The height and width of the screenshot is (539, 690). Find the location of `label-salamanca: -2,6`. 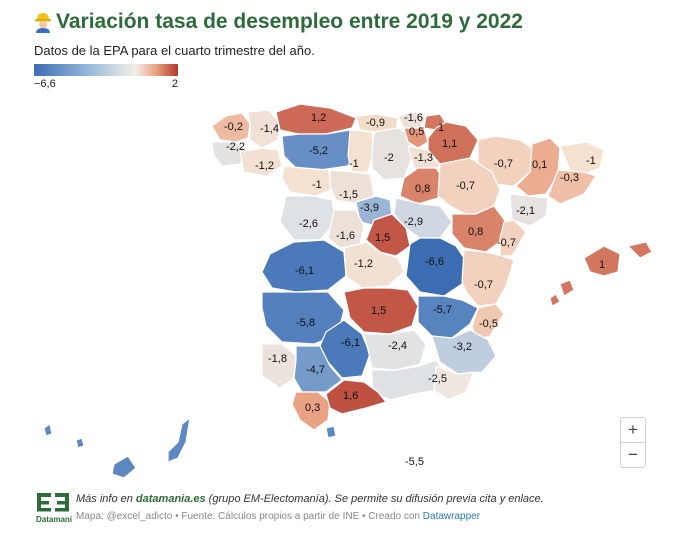

label-salamanca: -2,6 is located at coordinates (308, 224).